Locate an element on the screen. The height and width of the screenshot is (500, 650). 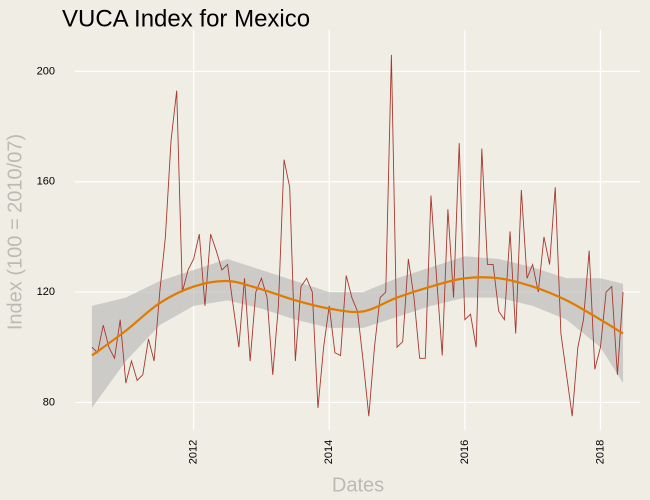
y-tick-label: 200 is located at coordinates (46, 71).